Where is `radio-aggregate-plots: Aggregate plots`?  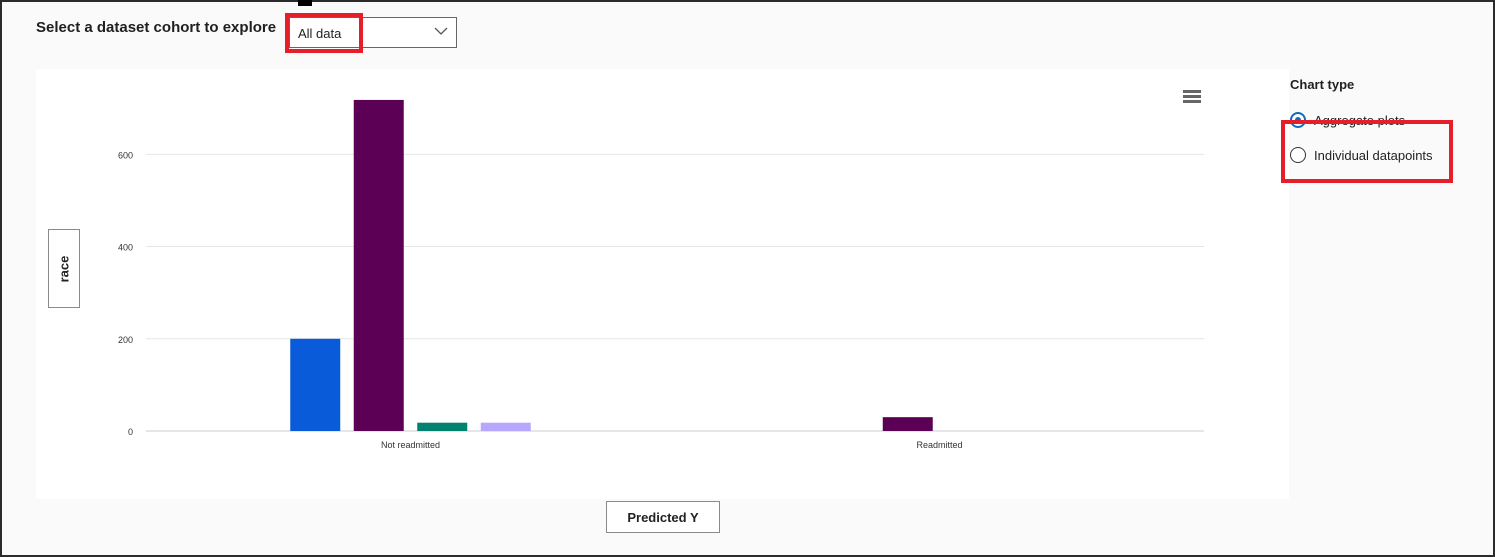 radio-aggregate-plots: Aggregate plots is located at coordinates (1347, 120).